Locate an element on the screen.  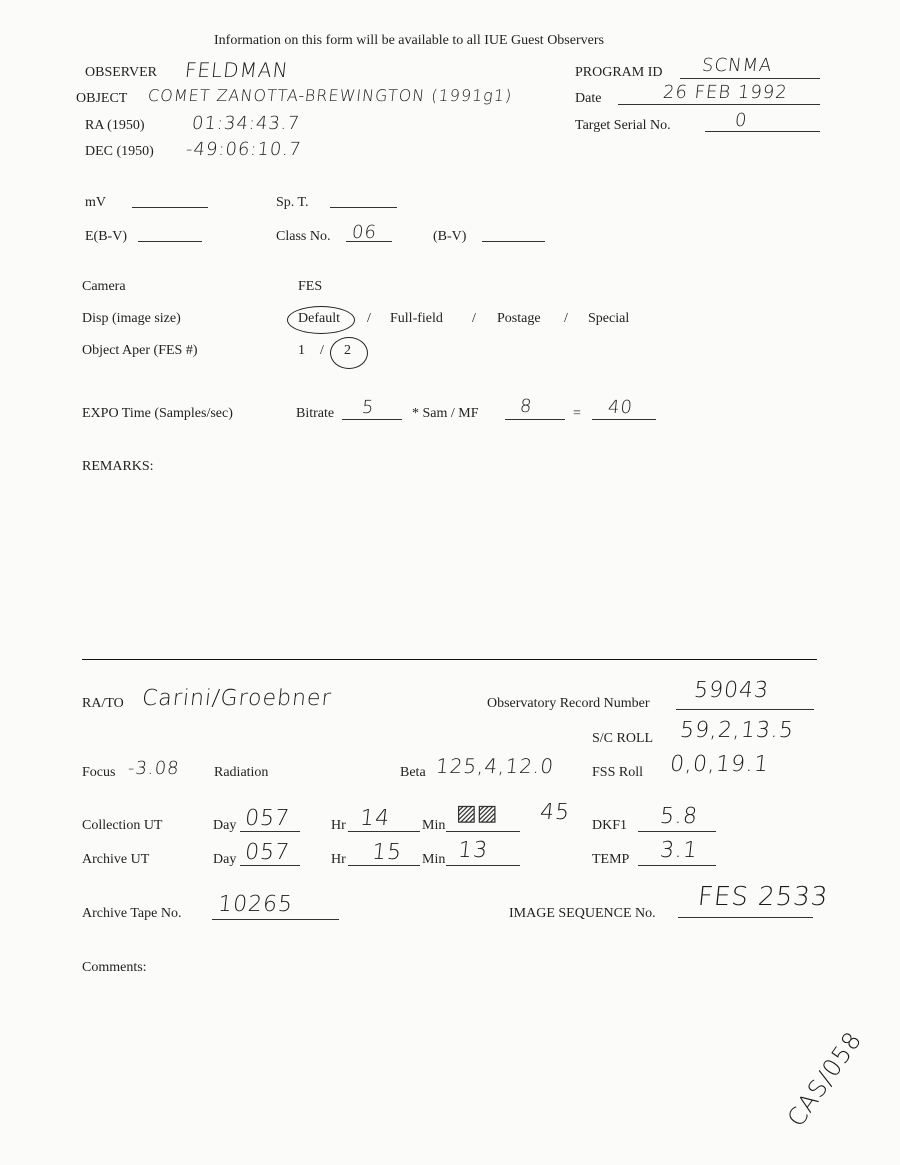
dkf1-value: 5.8 is located at coordinates (679, 816).